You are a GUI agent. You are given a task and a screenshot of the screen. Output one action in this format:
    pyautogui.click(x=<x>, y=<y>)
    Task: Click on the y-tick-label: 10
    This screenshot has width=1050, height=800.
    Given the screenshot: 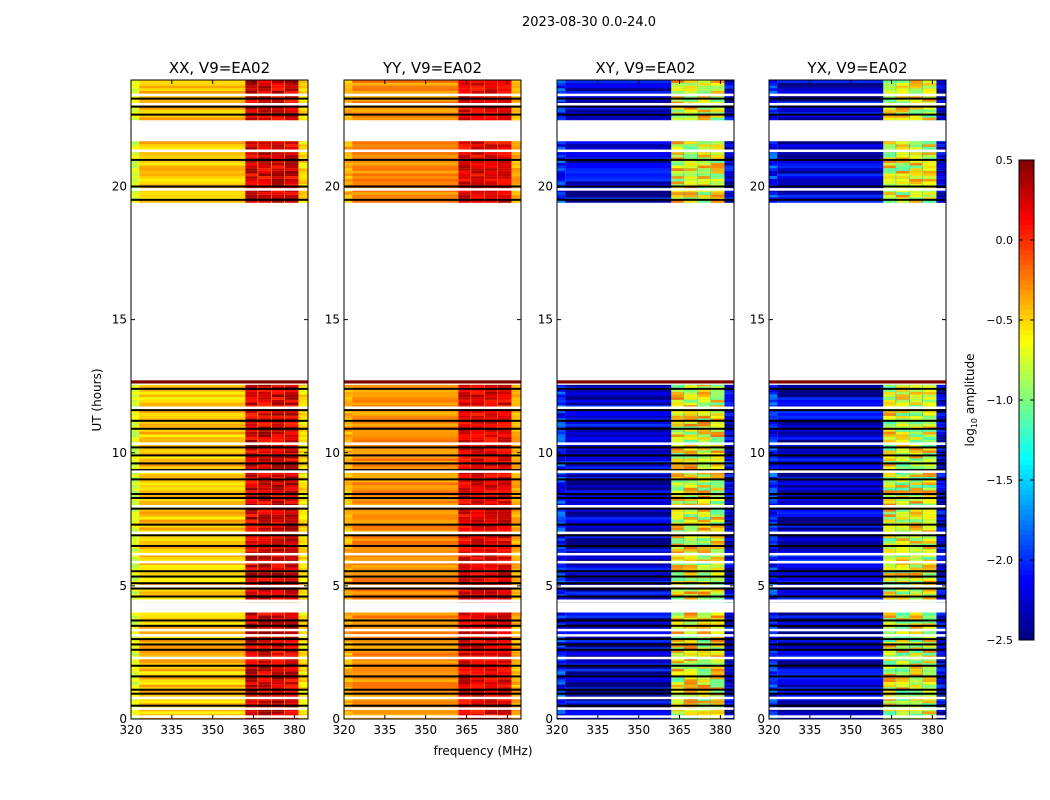 What is the action you would take?
    pyautogui.click(x=332, y=453)
    